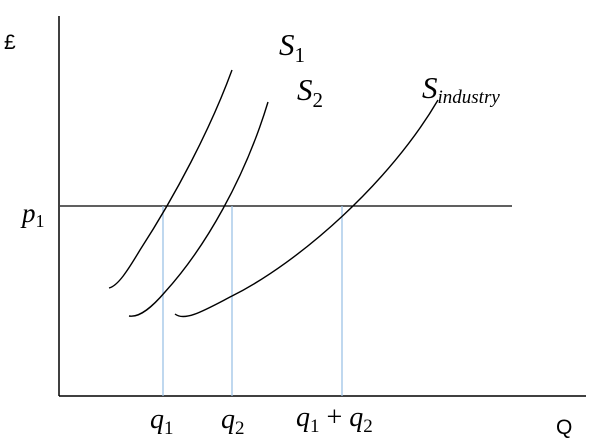 The image size is (591, 441). What do you see at coordinates (564, 427) in the screenshot?
I see `x-axis-label: Q` at bounding box center [564, 427].